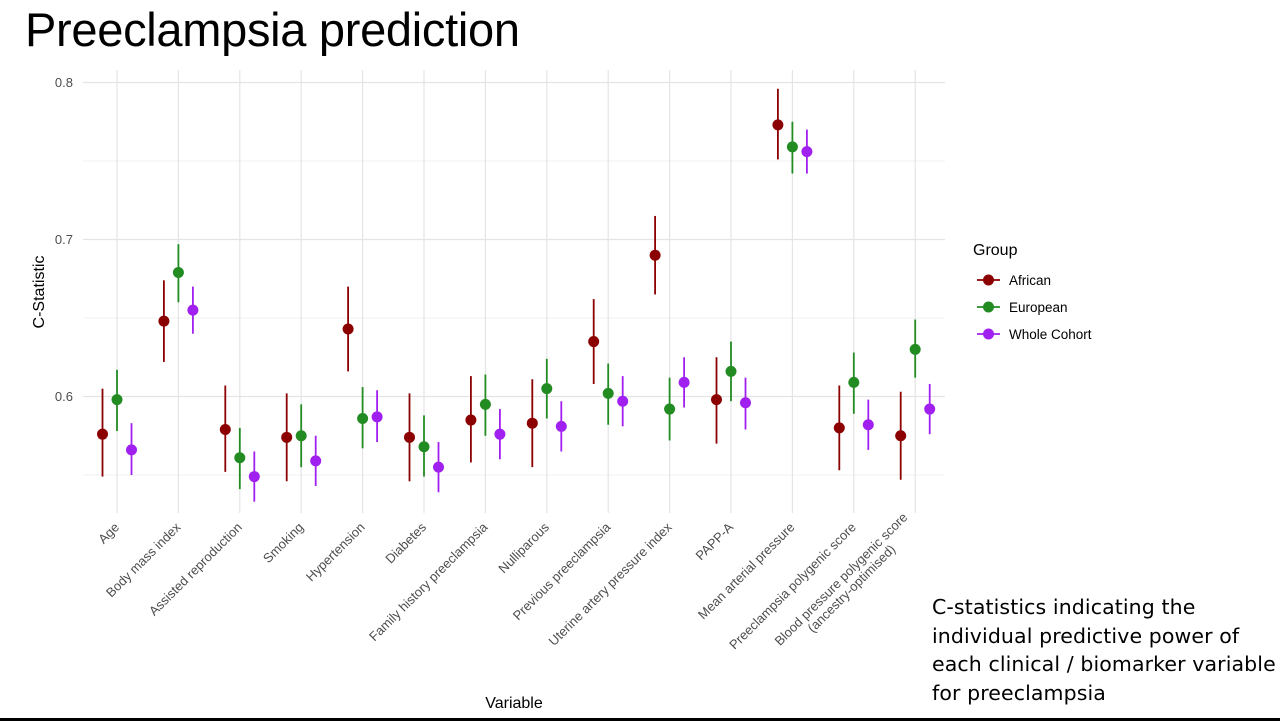  I want to click on x-axis-title: Variable, so click(514, 703).